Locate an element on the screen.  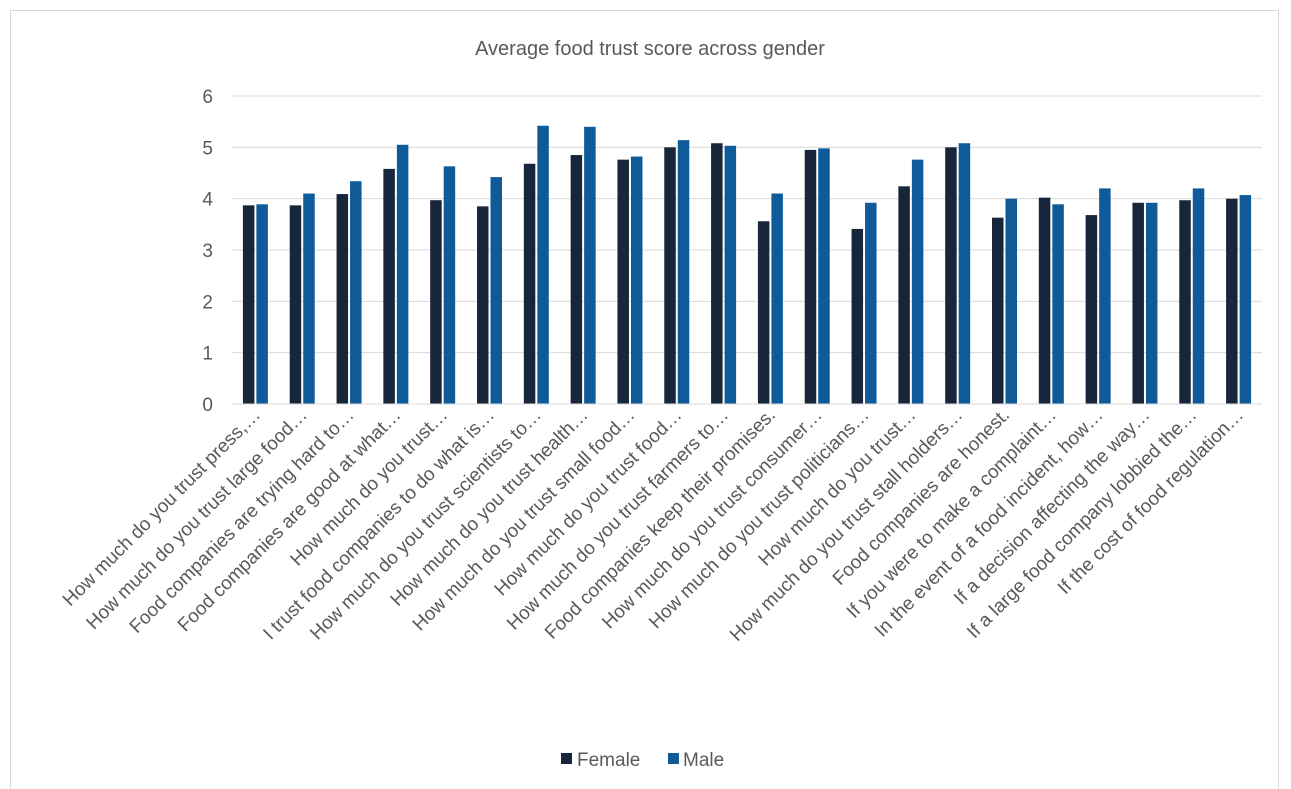
y-tick-label: 2 is located at coordinates (207, 302).